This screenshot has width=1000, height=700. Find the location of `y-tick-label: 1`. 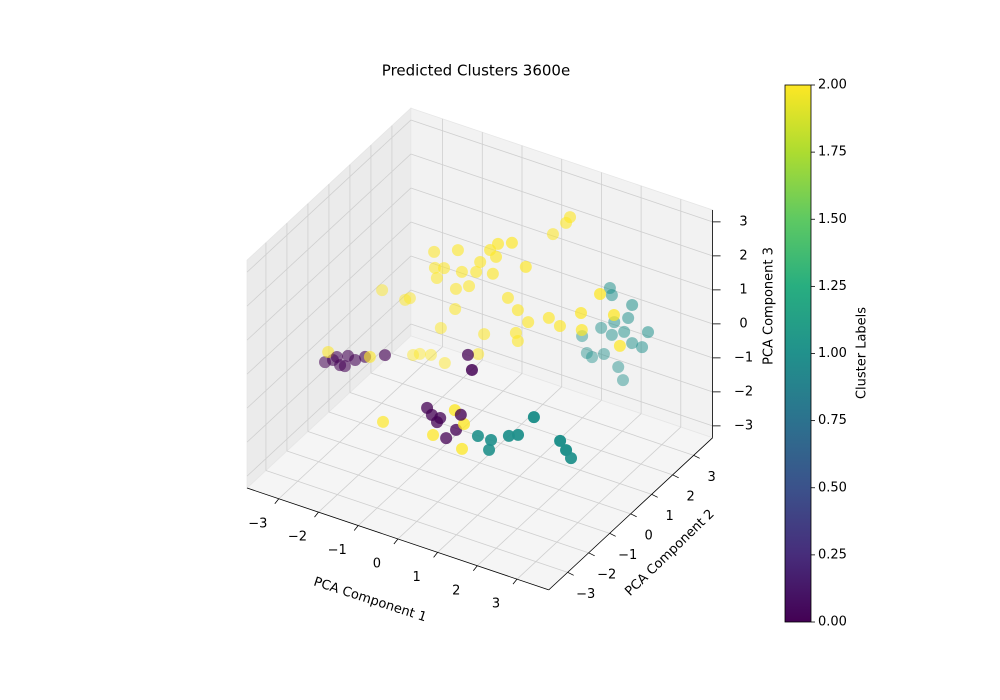

y-tick-label: 1 is located at coordinates (670, 516).